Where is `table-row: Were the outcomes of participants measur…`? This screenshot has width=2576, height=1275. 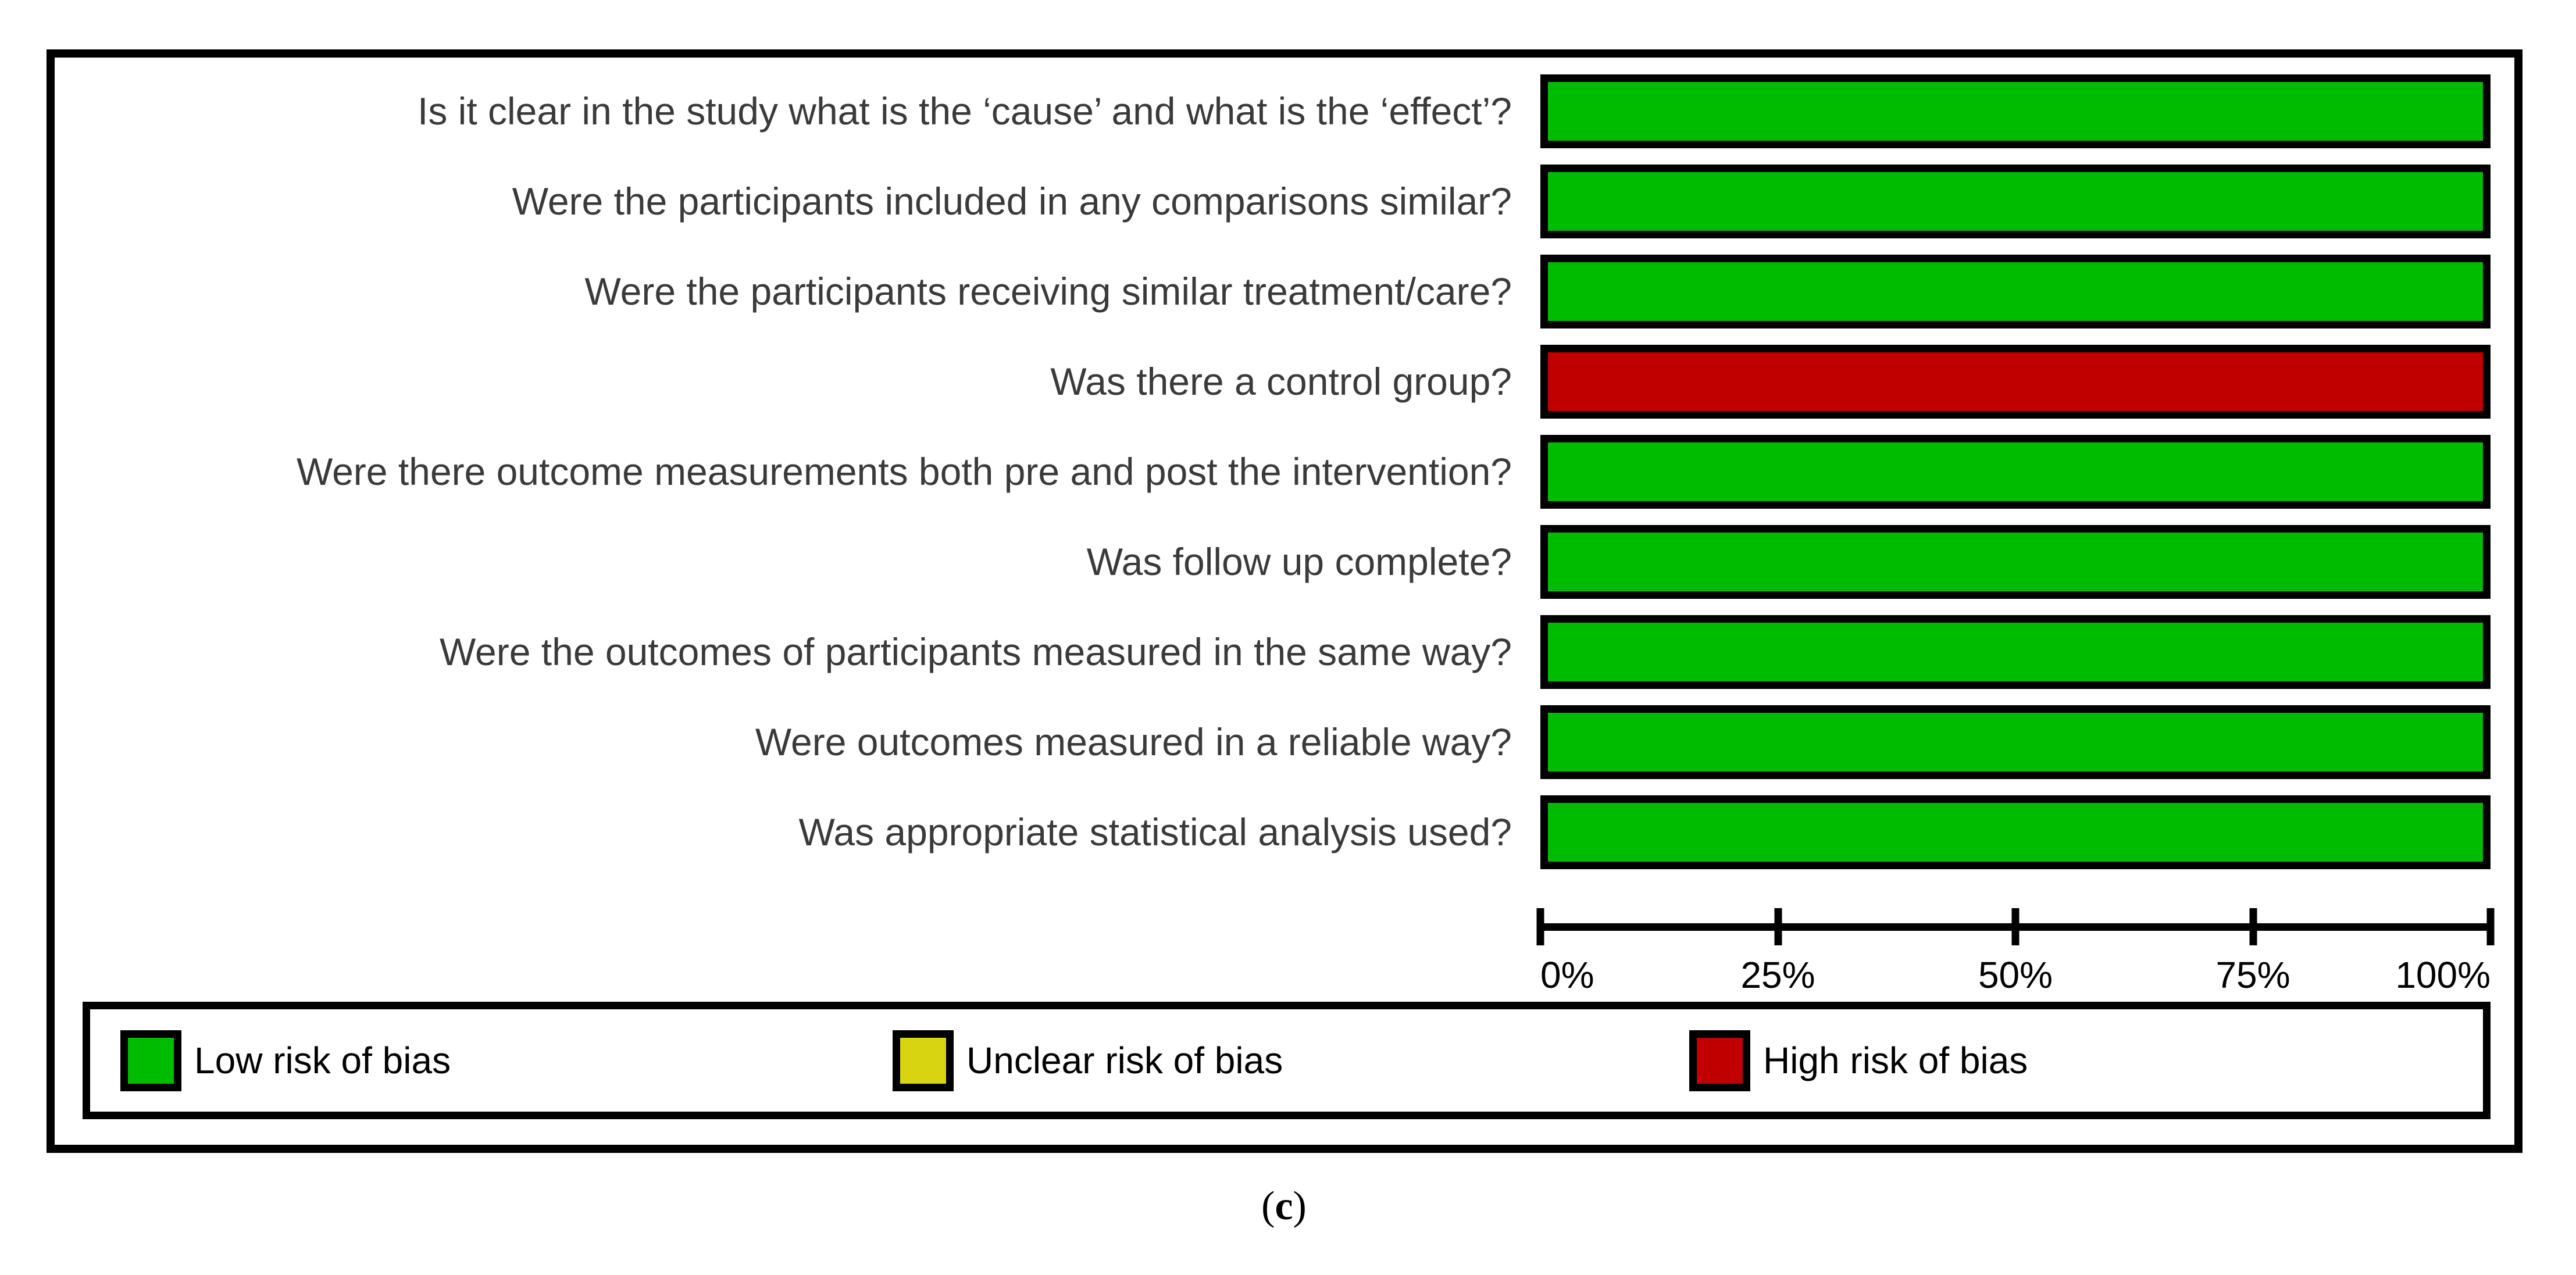
table-row: Were the outcomes of participants measur… is located at coordinates (1288, 652).